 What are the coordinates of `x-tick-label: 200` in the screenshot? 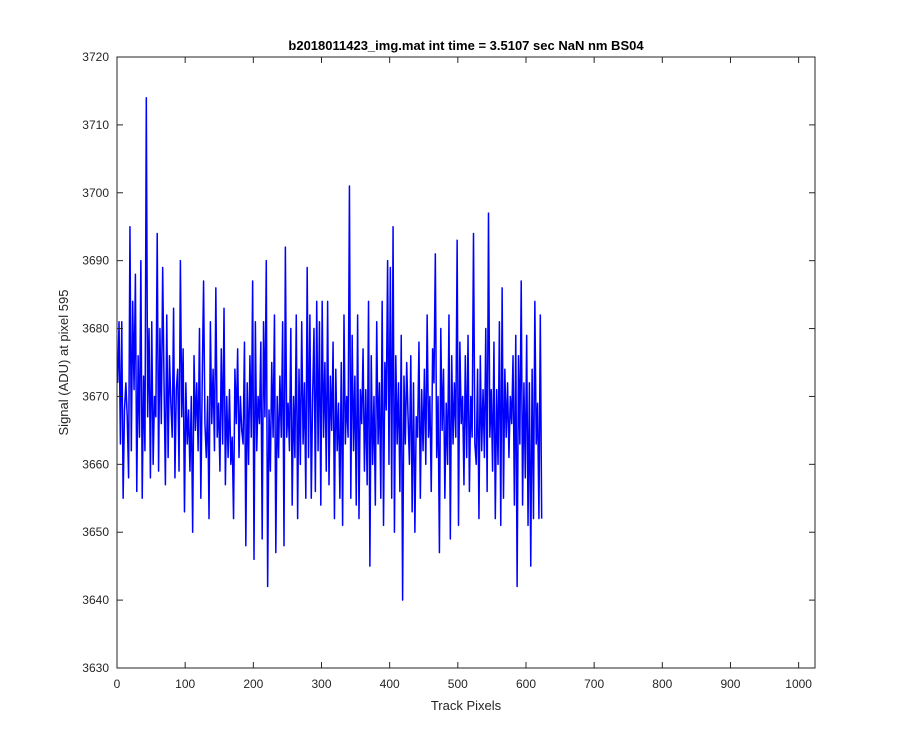 It's located at (253, 684).